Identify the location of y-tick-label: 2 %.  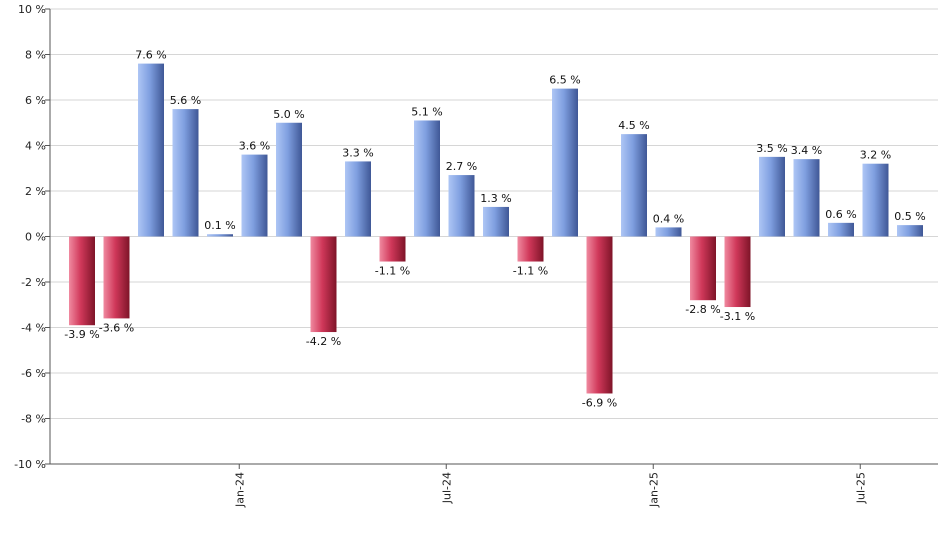
(35, 191).